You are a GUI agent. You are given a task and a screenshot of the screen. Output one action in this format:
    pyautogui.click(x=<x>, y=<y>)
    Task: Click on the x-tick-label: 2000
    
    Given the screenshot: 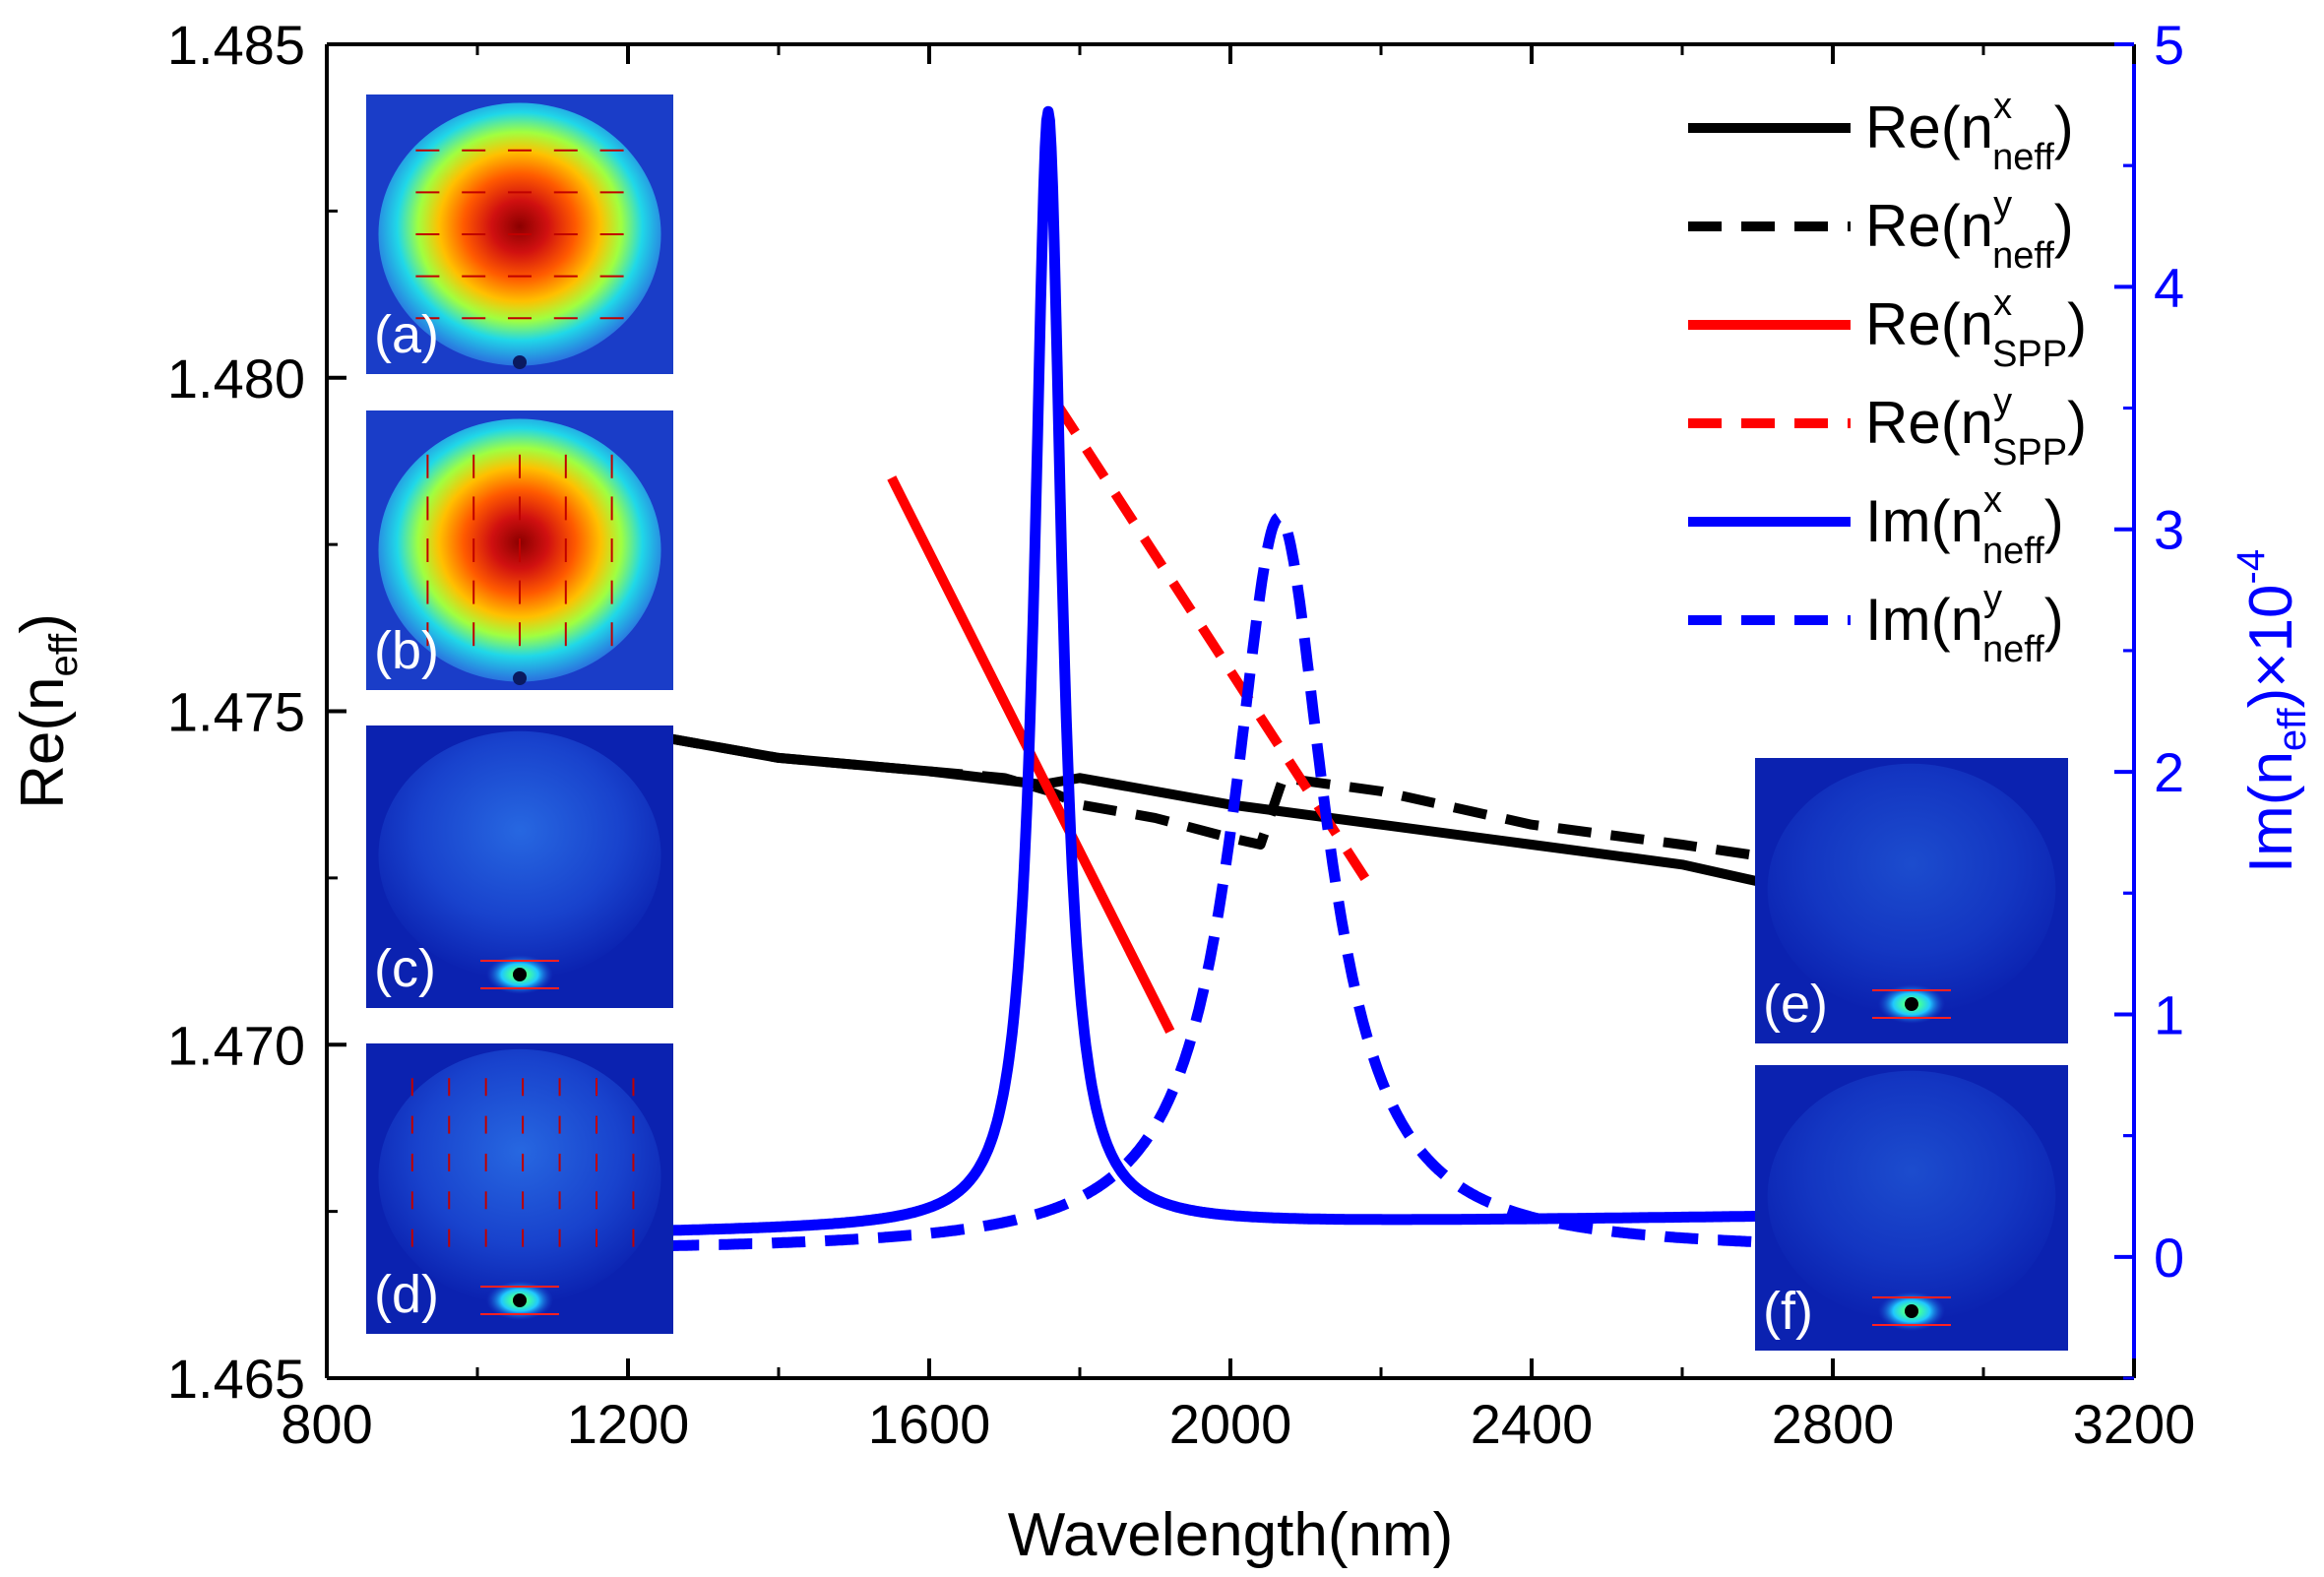 What is the action you would take?
    pyautogui.click(x=1230, y=1424)
    